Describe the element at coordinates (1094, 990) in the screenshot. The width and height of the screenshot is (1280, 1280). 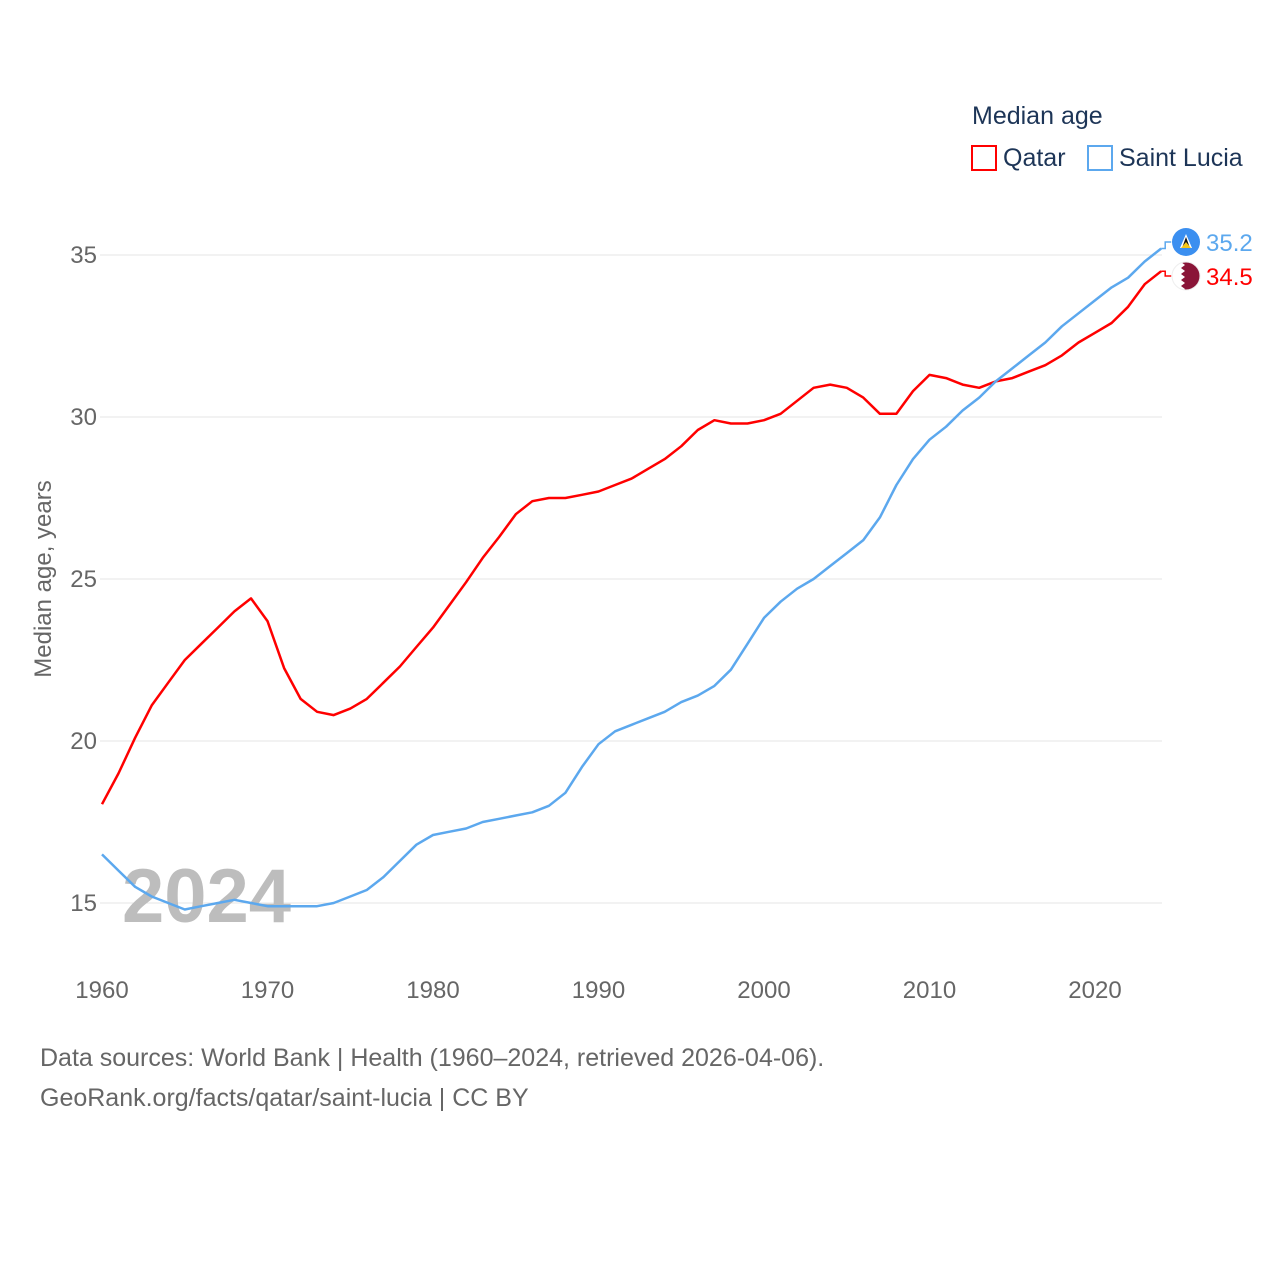
I see `x-tick-label: 2020` at that location.